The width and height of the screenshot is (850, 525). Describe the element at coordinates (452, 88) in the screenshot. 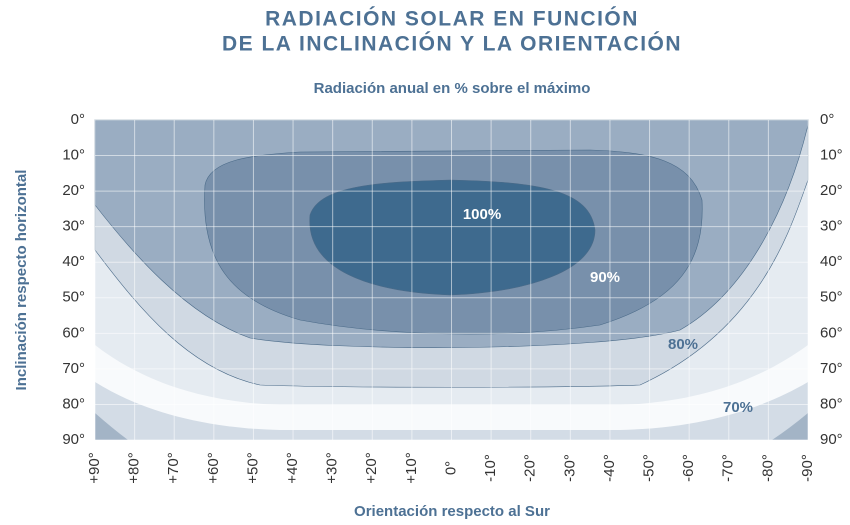

I see `subtitle: Radiación anual en % sobre el máximo` at that location.